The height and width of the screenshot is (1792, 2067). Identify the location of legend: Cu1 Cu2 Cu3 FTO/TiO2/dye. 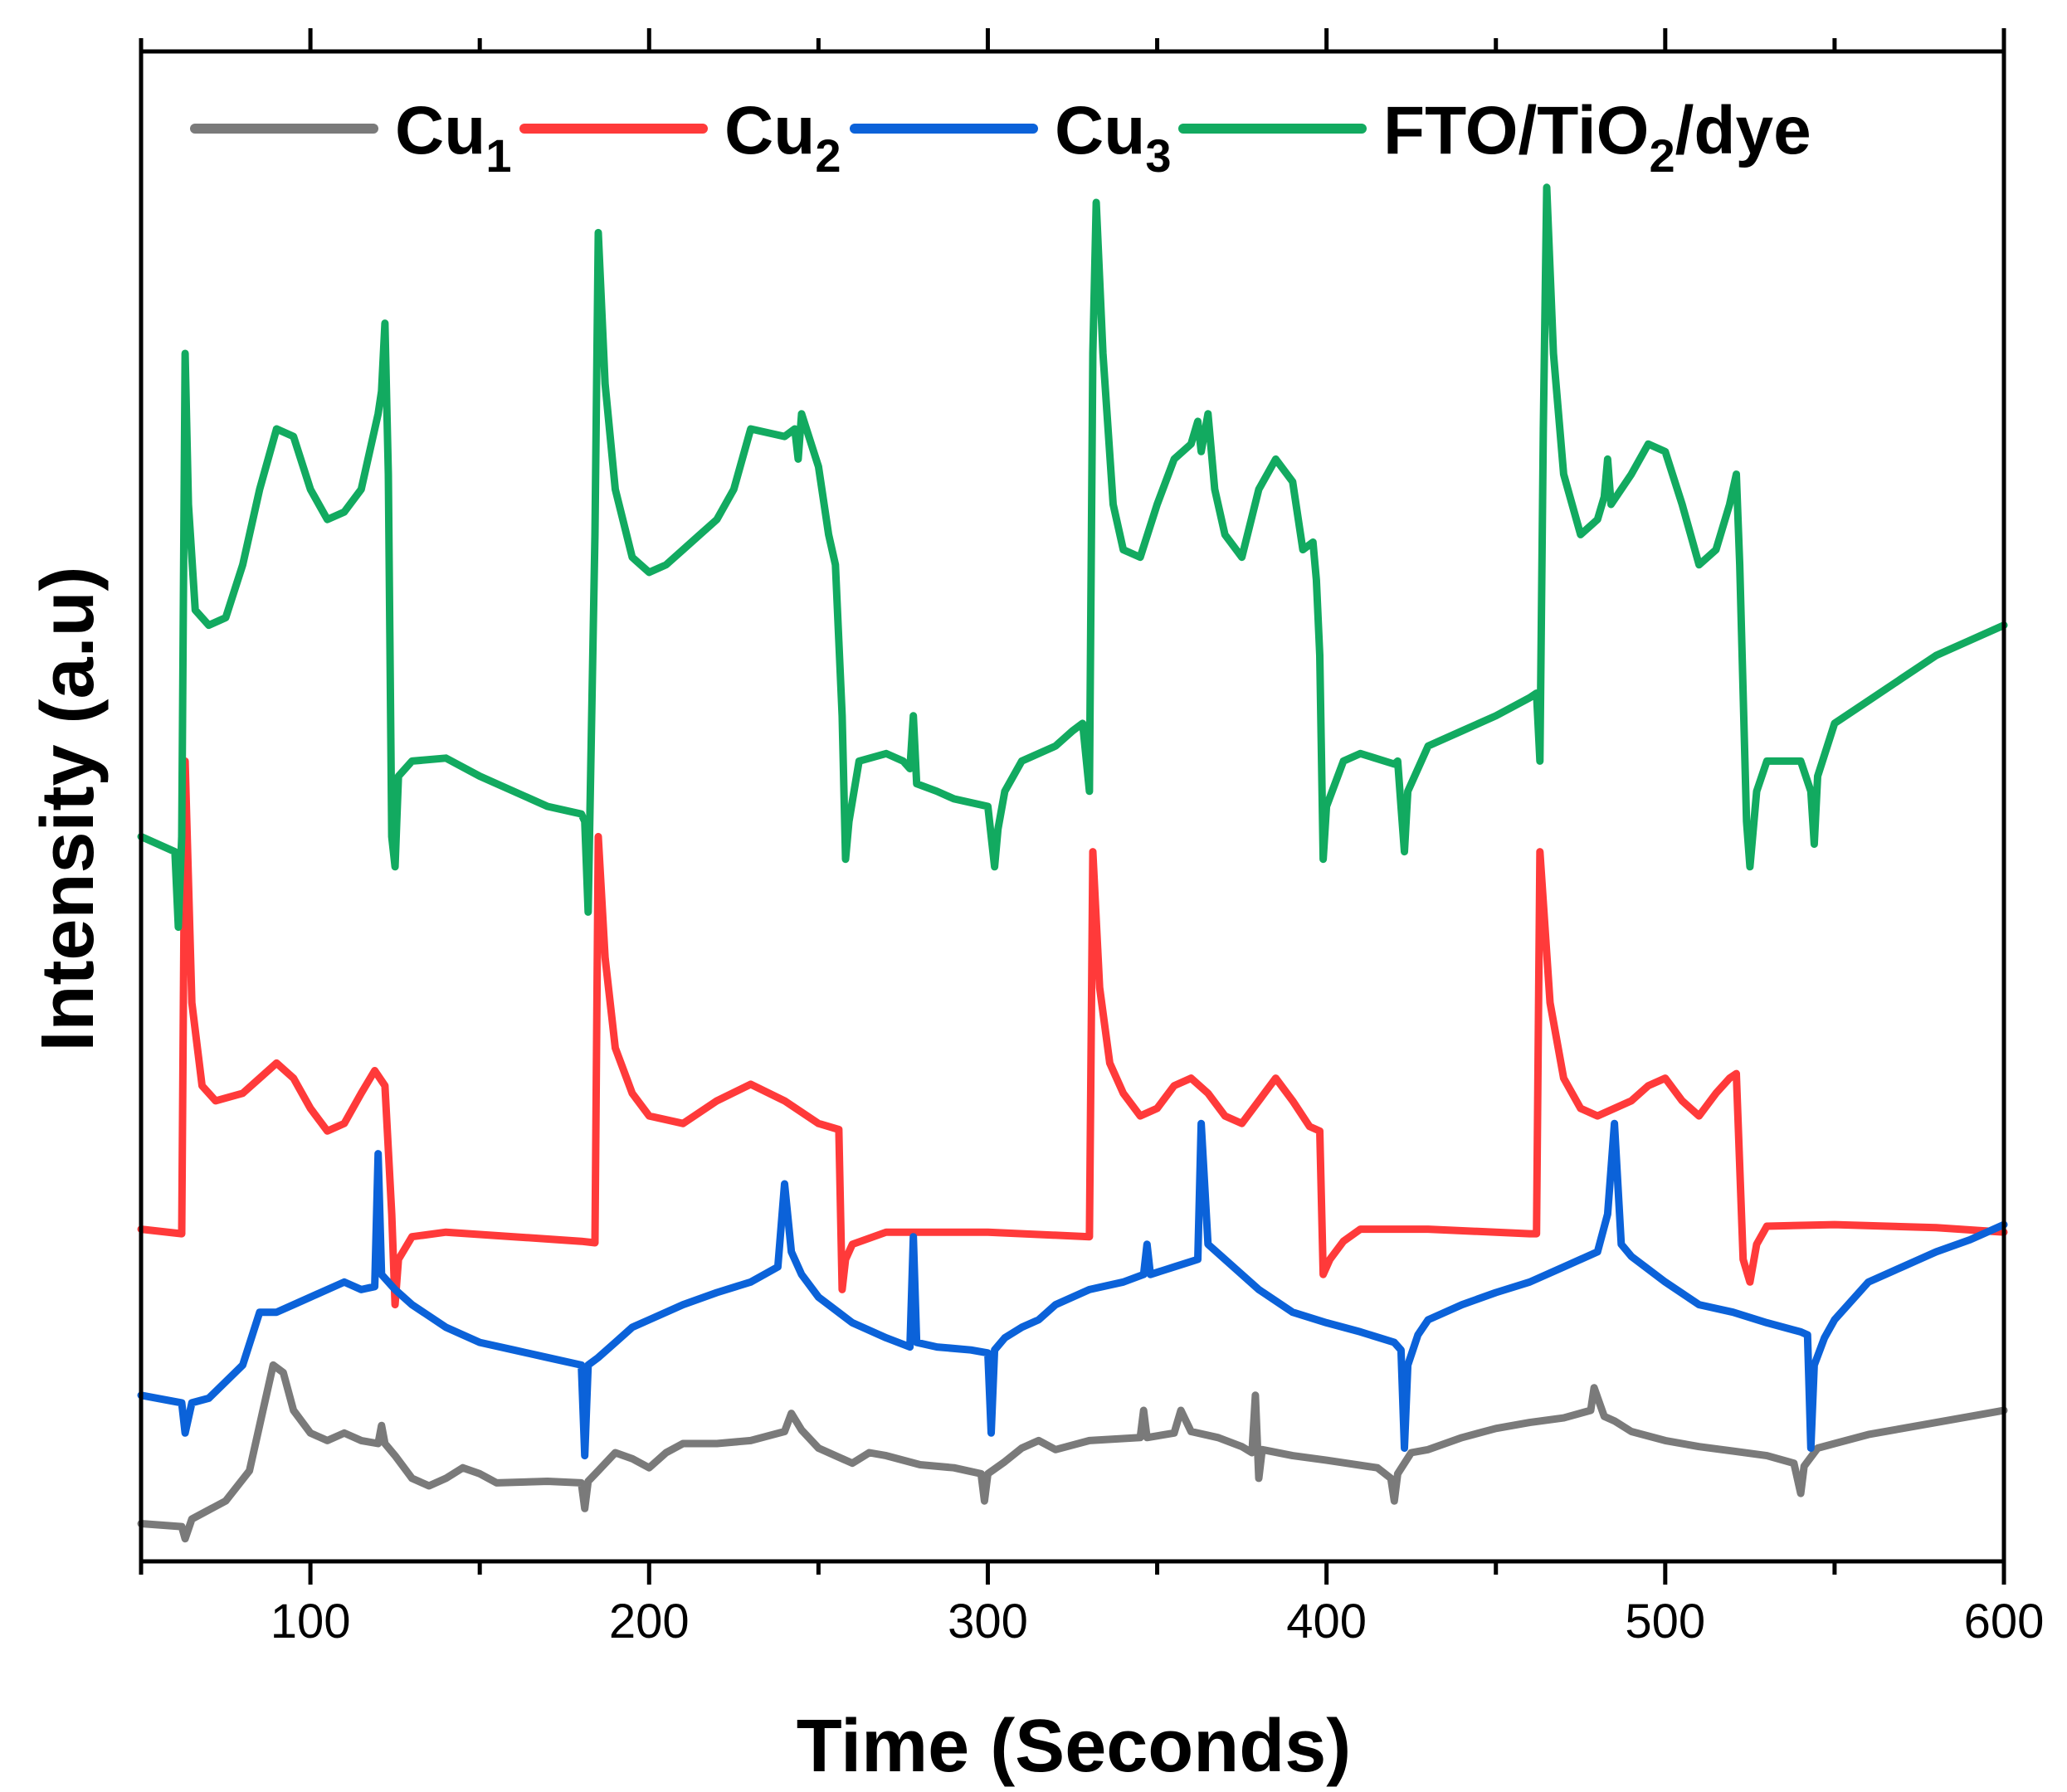
(1000, 137).